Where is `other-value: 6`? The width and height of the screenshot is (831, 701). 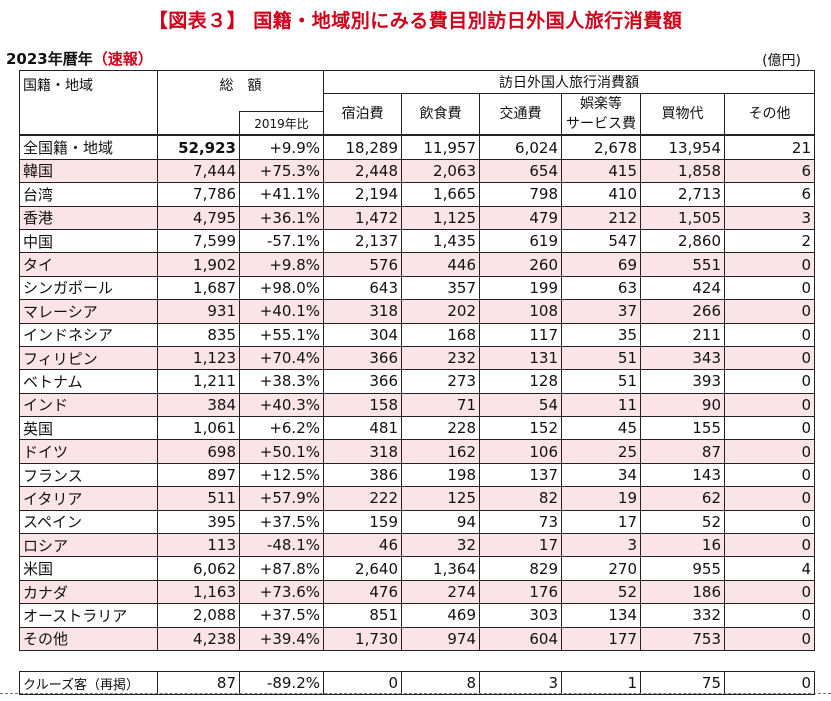 other-value: 6 is located at coordinates (769, 171).